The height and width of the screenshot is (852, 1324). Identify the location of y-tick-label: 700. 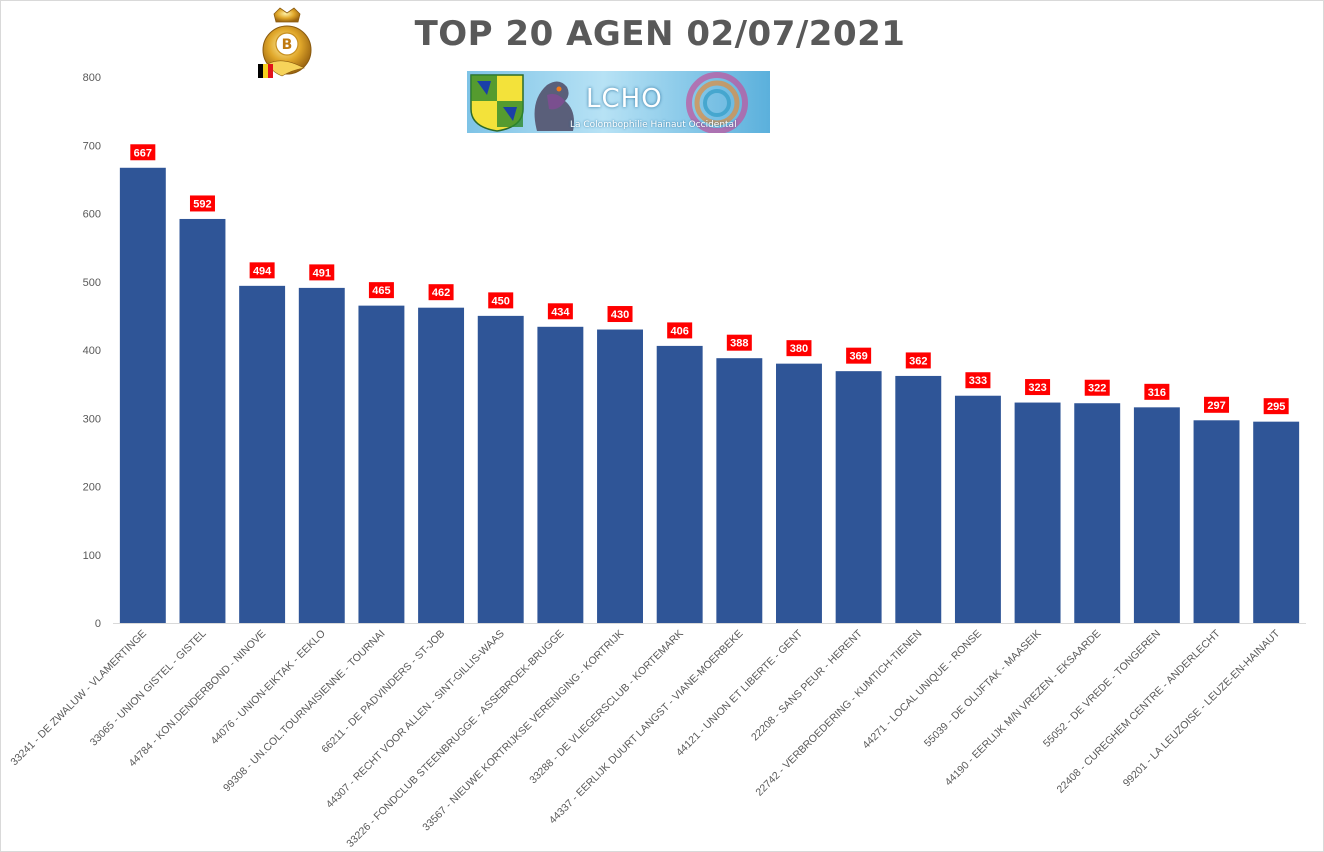
(92, 146).